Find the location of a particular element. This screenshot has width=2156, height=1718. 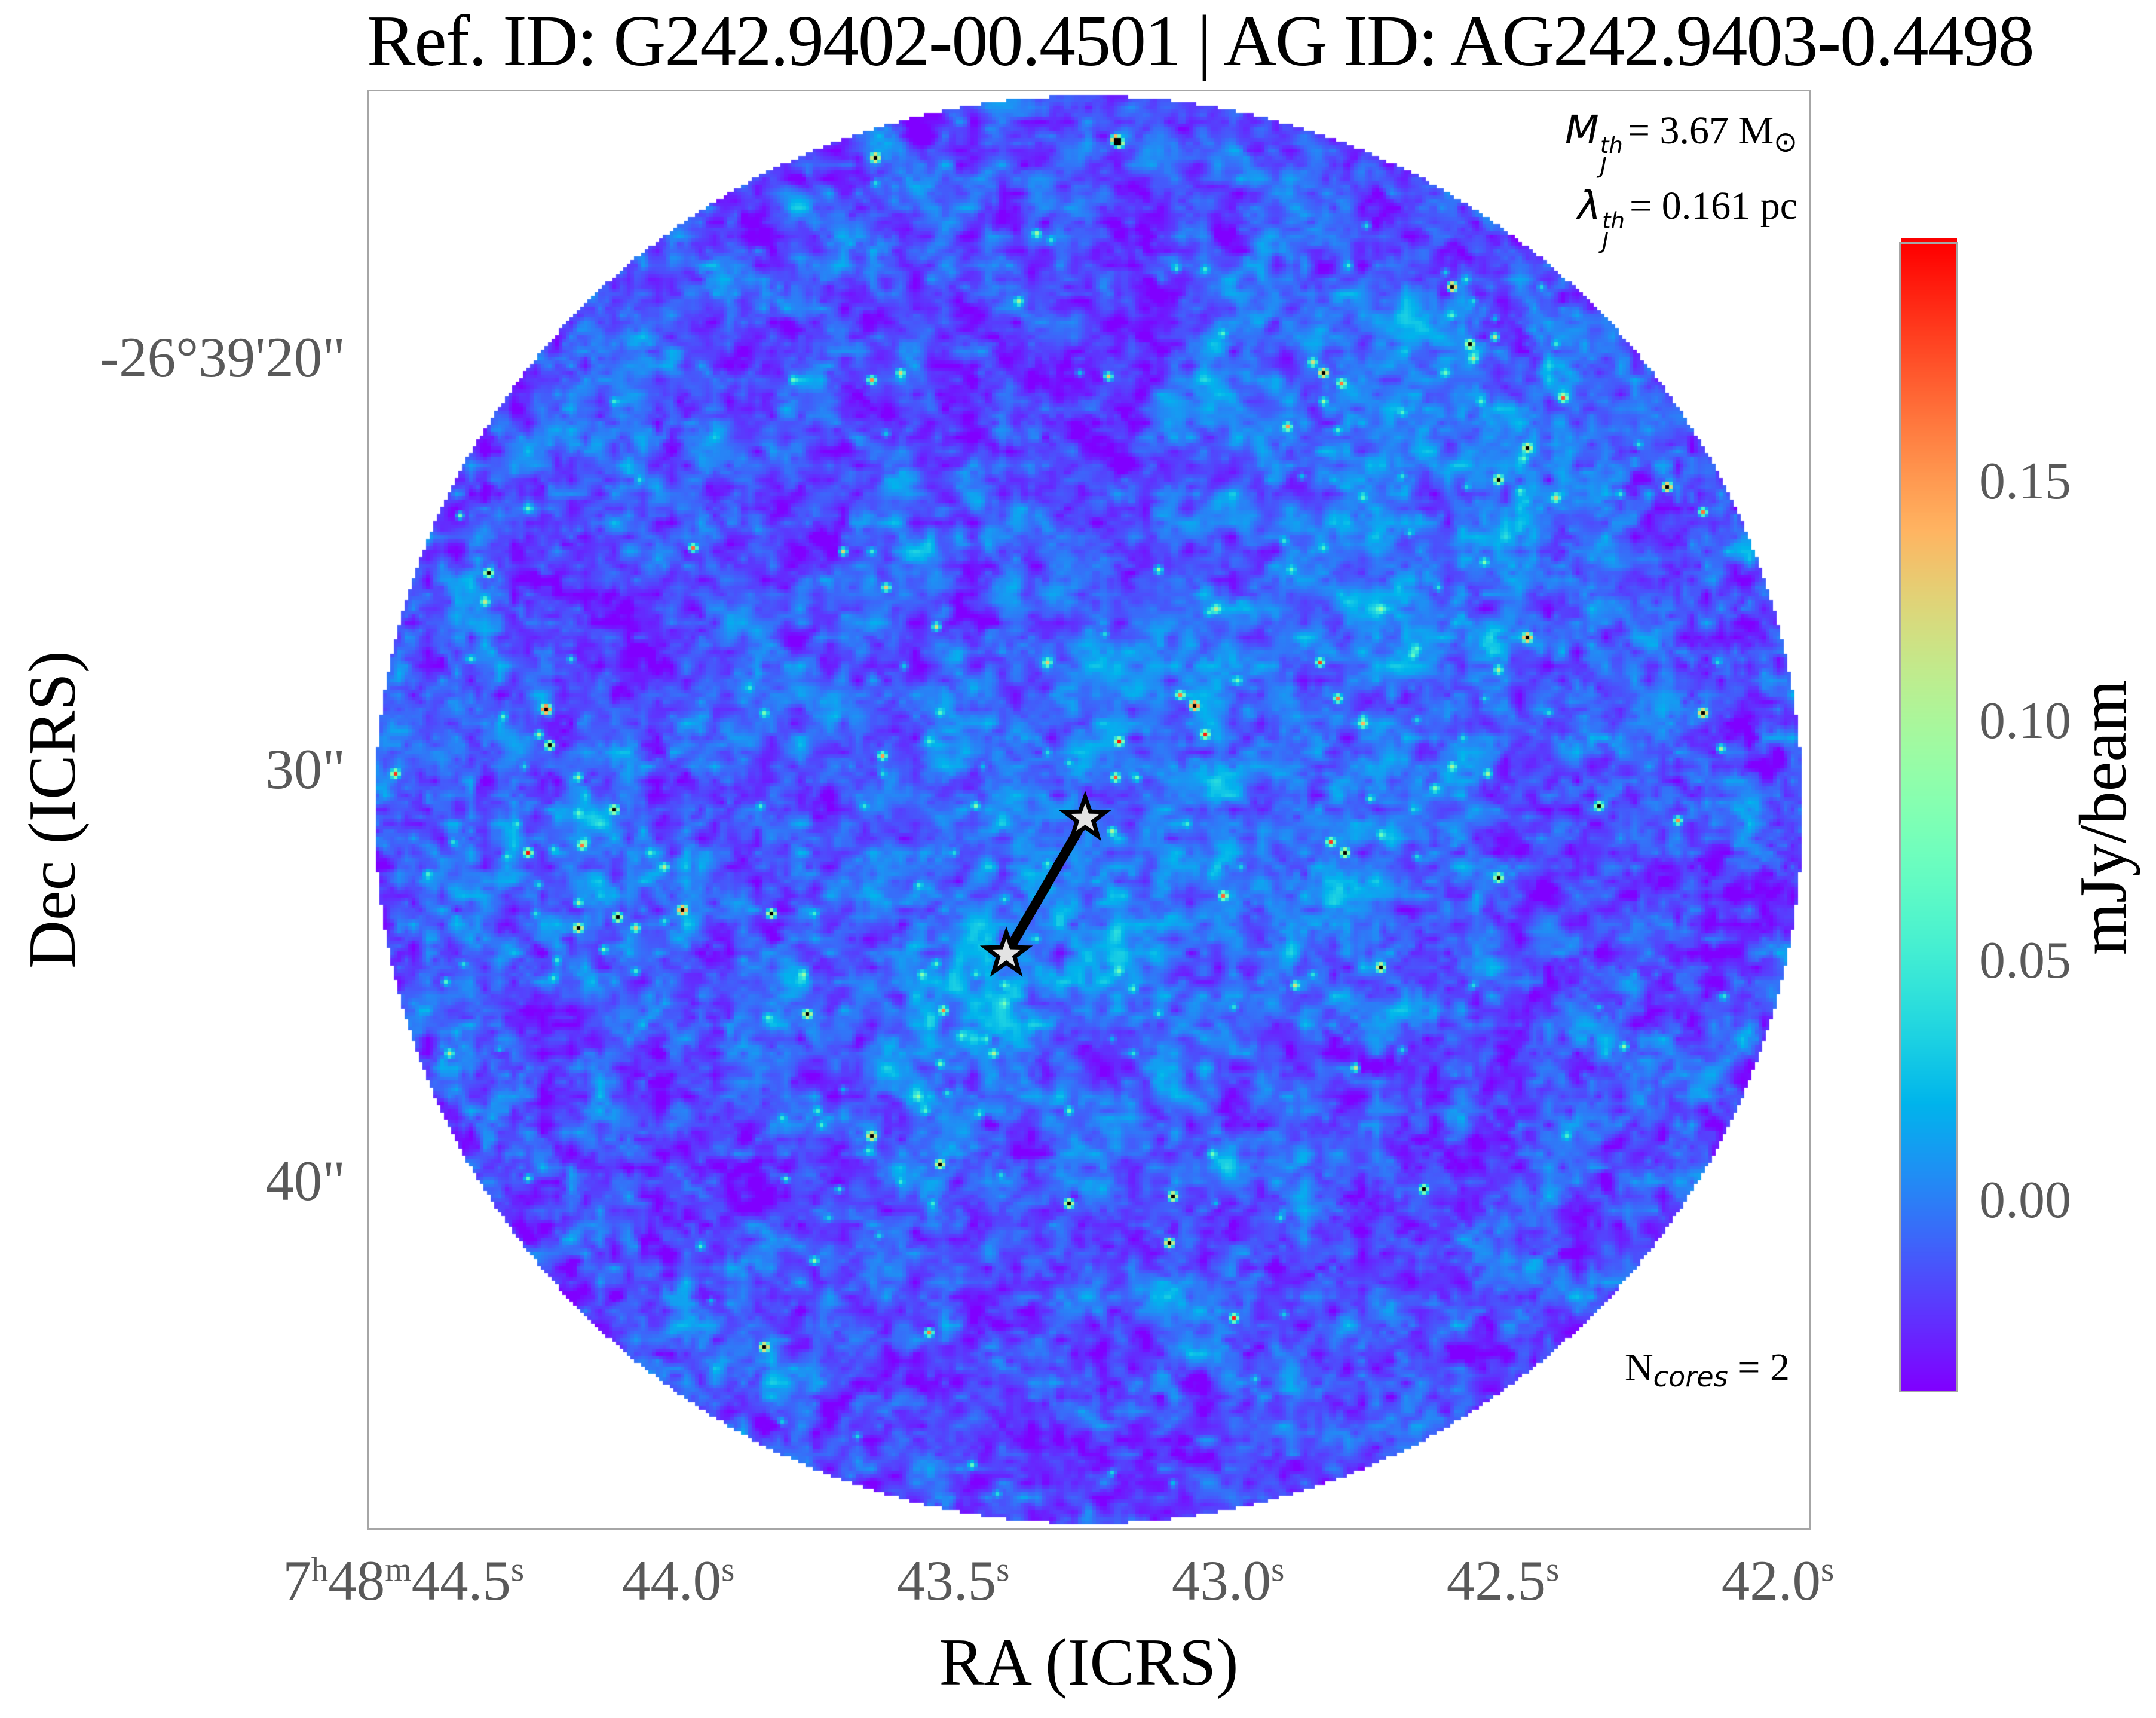

ra-tick-number: 48 is located at coordinates (356, 1580).